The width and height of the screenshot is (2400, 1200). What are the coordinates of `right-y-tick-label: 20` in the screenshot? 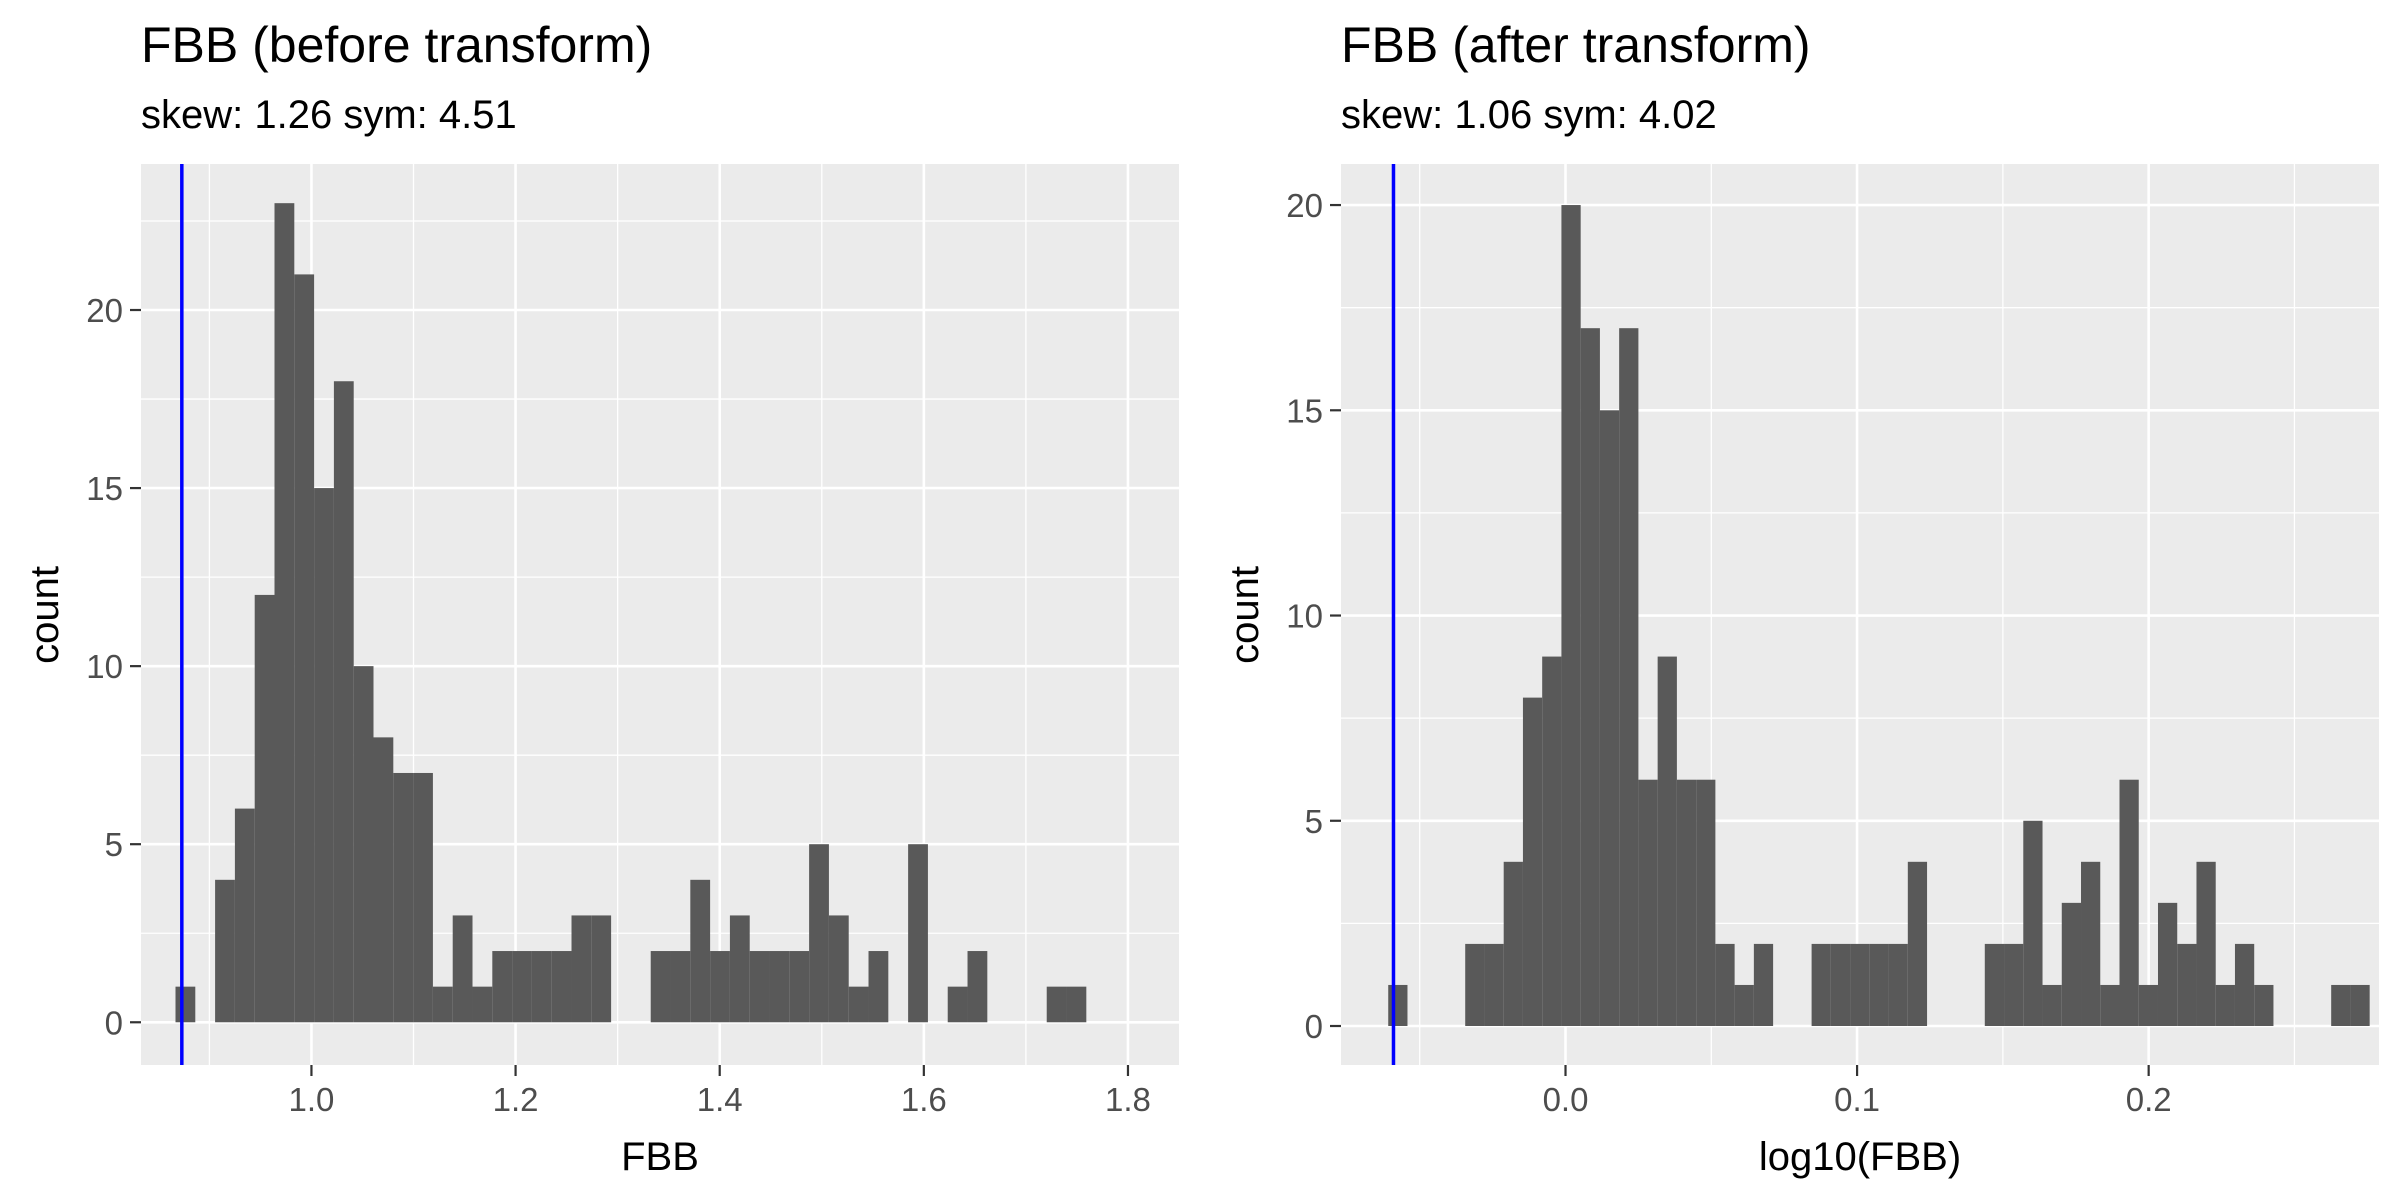 It's located at (1304, 205).